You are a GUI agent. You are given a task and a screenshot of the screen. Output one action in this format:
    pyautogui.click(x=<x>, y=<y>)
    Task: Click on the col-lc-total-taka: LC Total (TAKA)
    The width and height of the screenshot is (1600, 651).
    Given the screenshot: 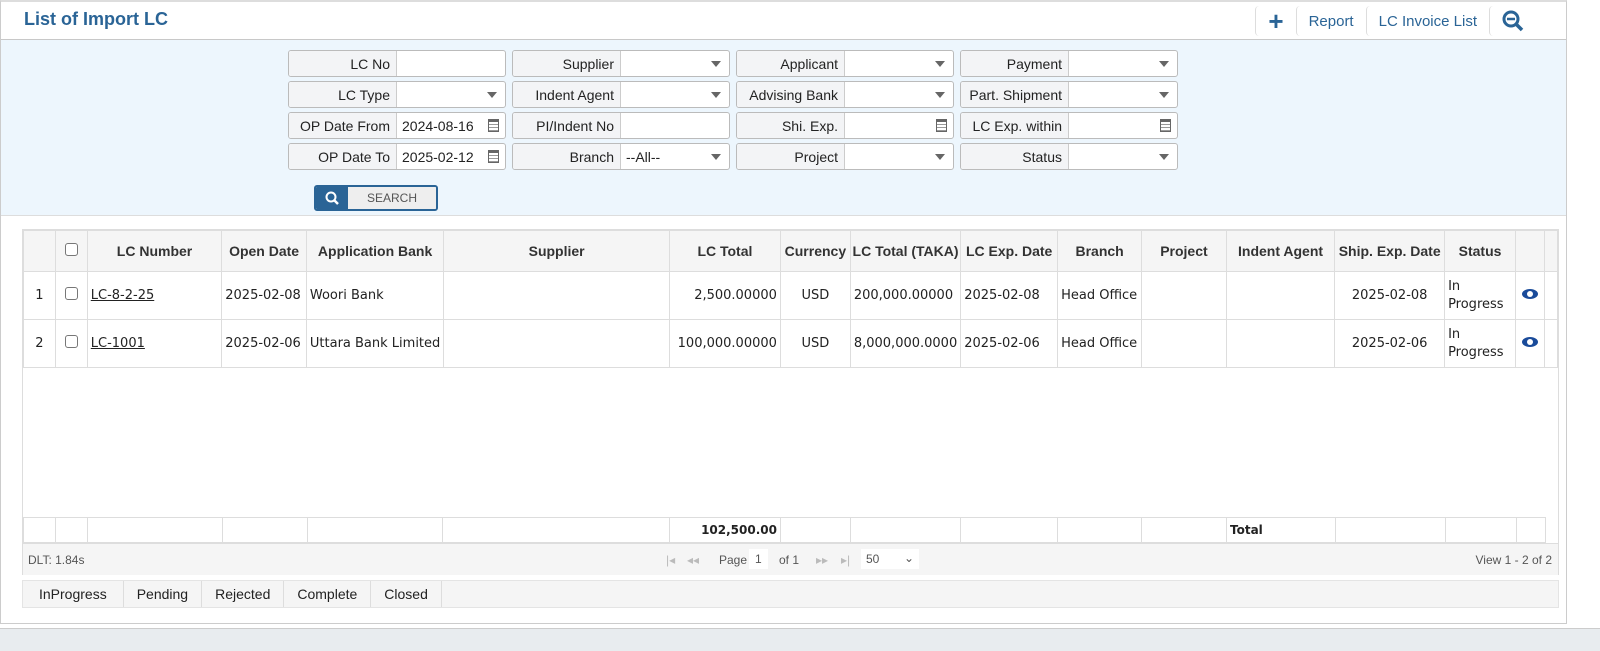 What is the action you would take?
    pyautogui.click(x=905, y=251)
    